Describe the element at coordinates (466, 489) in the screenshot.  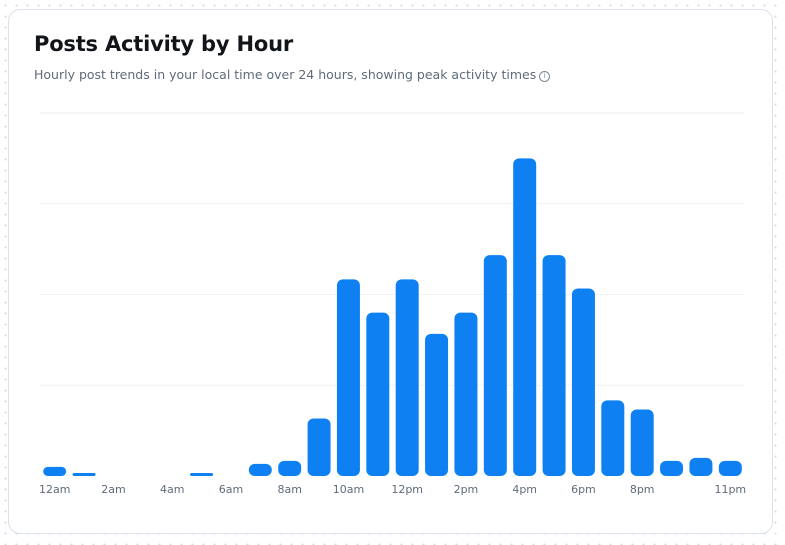
I see `x-tick-label: 2pm` at that location.